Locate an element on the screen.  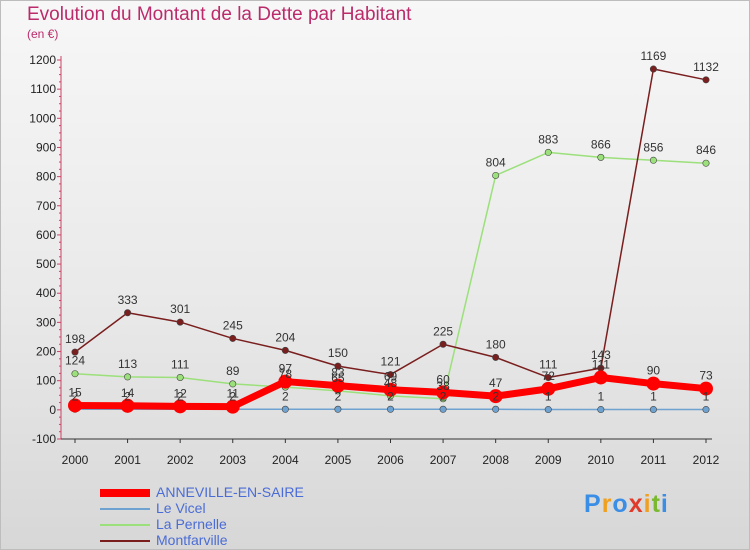
data-label: 73 is located at coordinates (706, 376).